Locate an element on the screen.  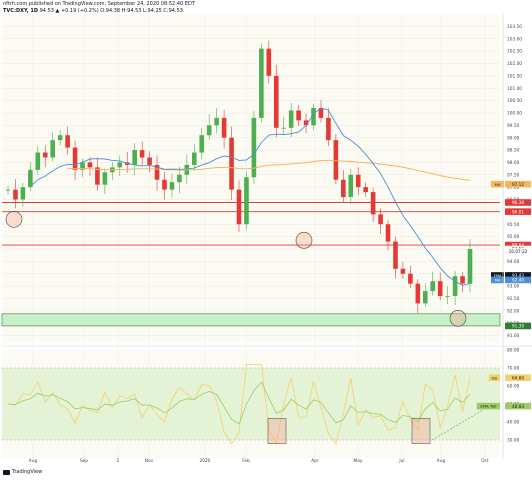
ema20-value: 93.43 is located at coordinates (518, 275).